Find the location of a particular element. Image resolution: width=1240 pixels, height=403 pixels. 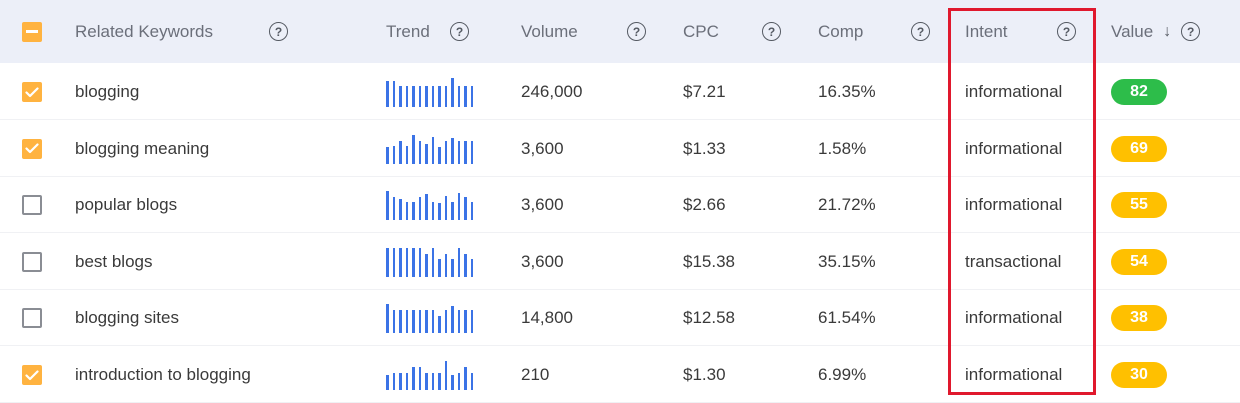

select-all-checkbox is located at coordinates (32, 31).